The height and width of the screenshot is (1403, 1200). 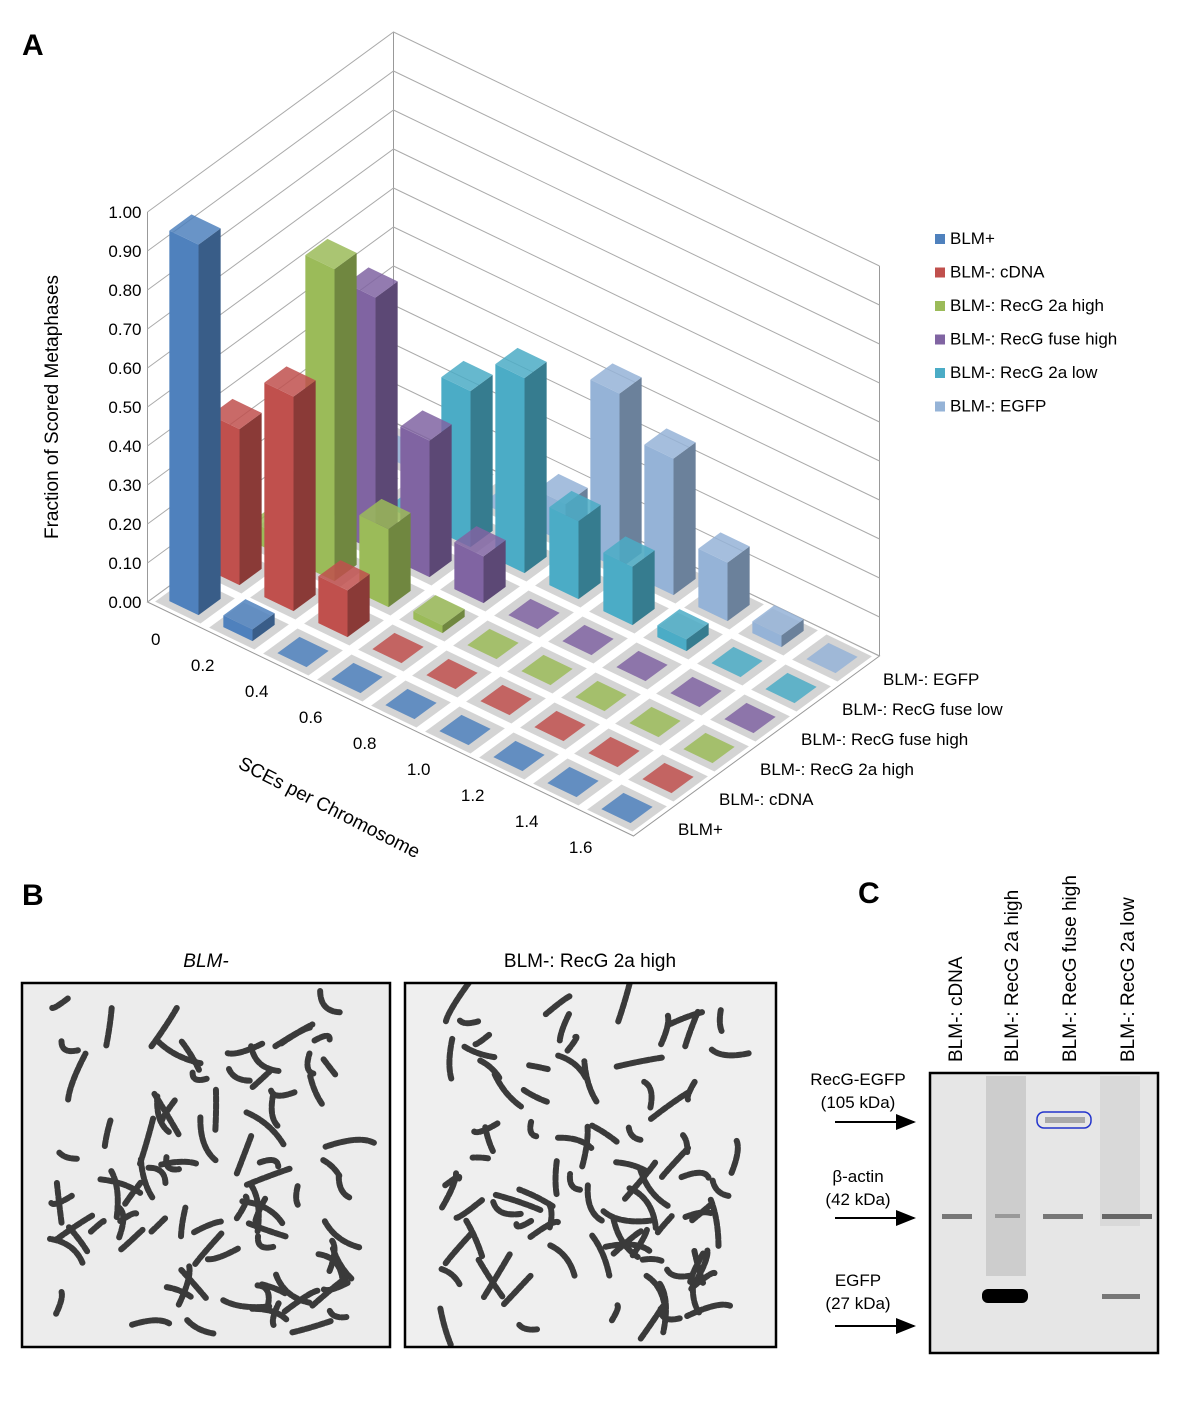 What do you see at coordinates (590, 961) in the screenshot?
I see `micrograph-title: BLM-: RecG 2a high` at bounding box center [590, 961].